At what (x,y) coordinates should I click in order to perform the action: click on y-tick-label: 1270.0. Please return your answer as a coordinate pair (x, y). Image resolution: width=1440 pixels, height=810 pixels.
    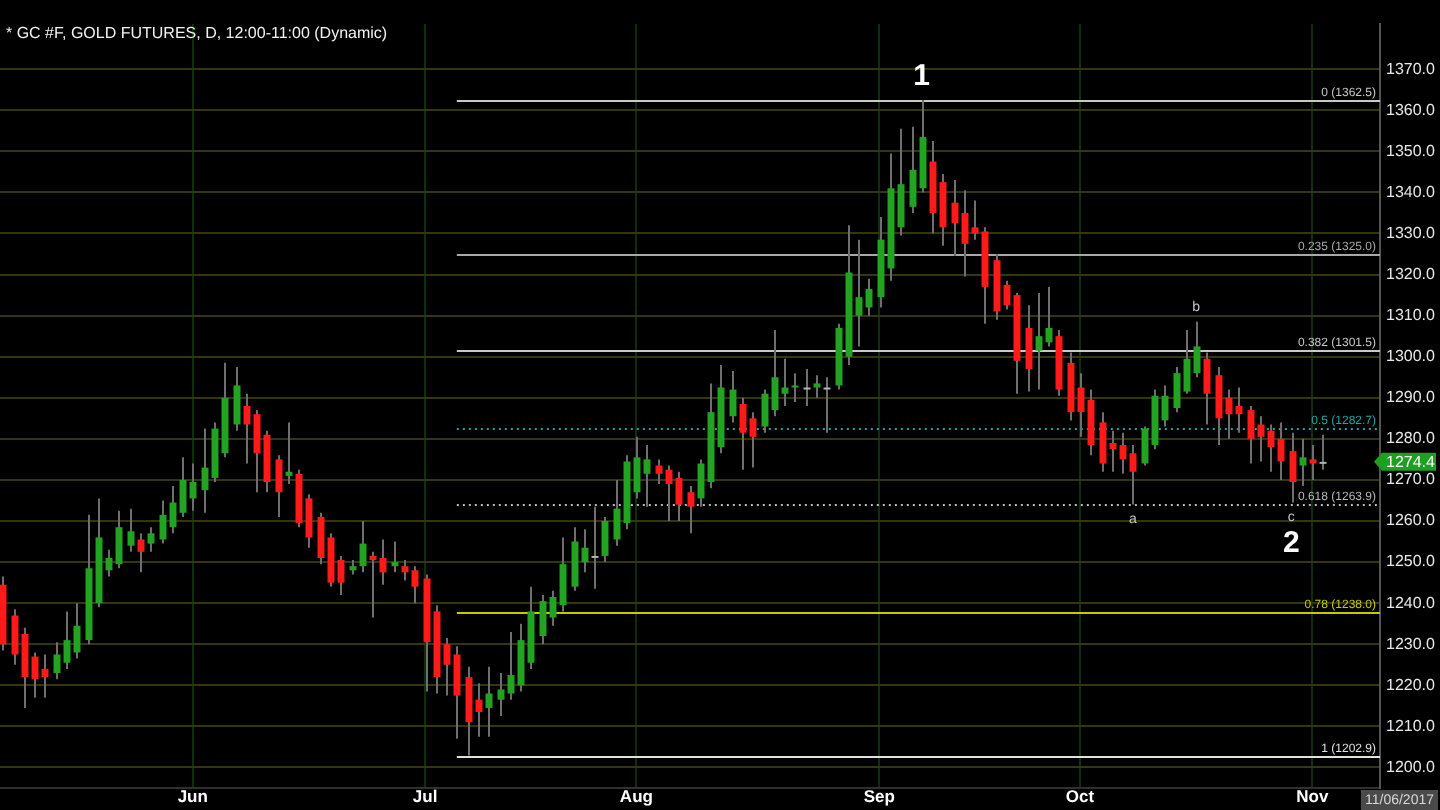
    Looking at the image, I should click on (1411, 479).